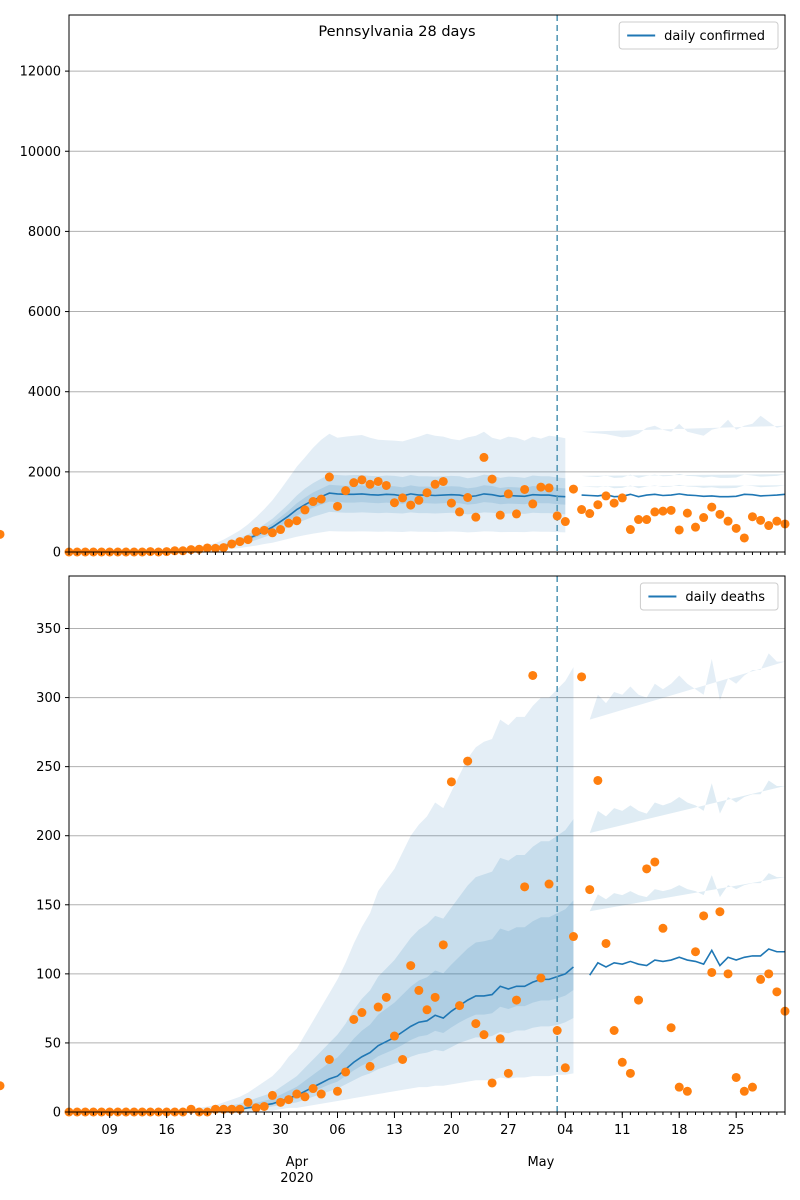  I want to click on x-tick-label: 23, so click(223, 1130).